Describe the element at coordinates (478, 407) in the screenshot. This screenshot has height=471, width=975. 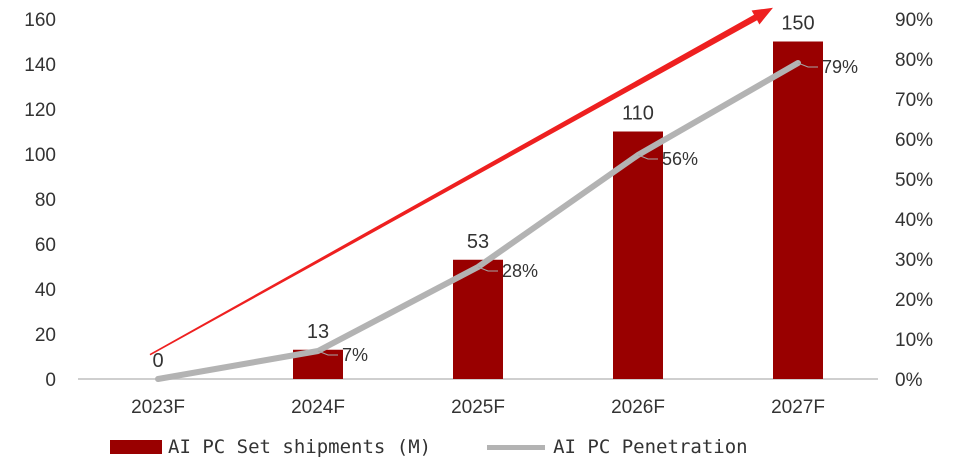
I see `x-tick-label: 2025F` at that location.